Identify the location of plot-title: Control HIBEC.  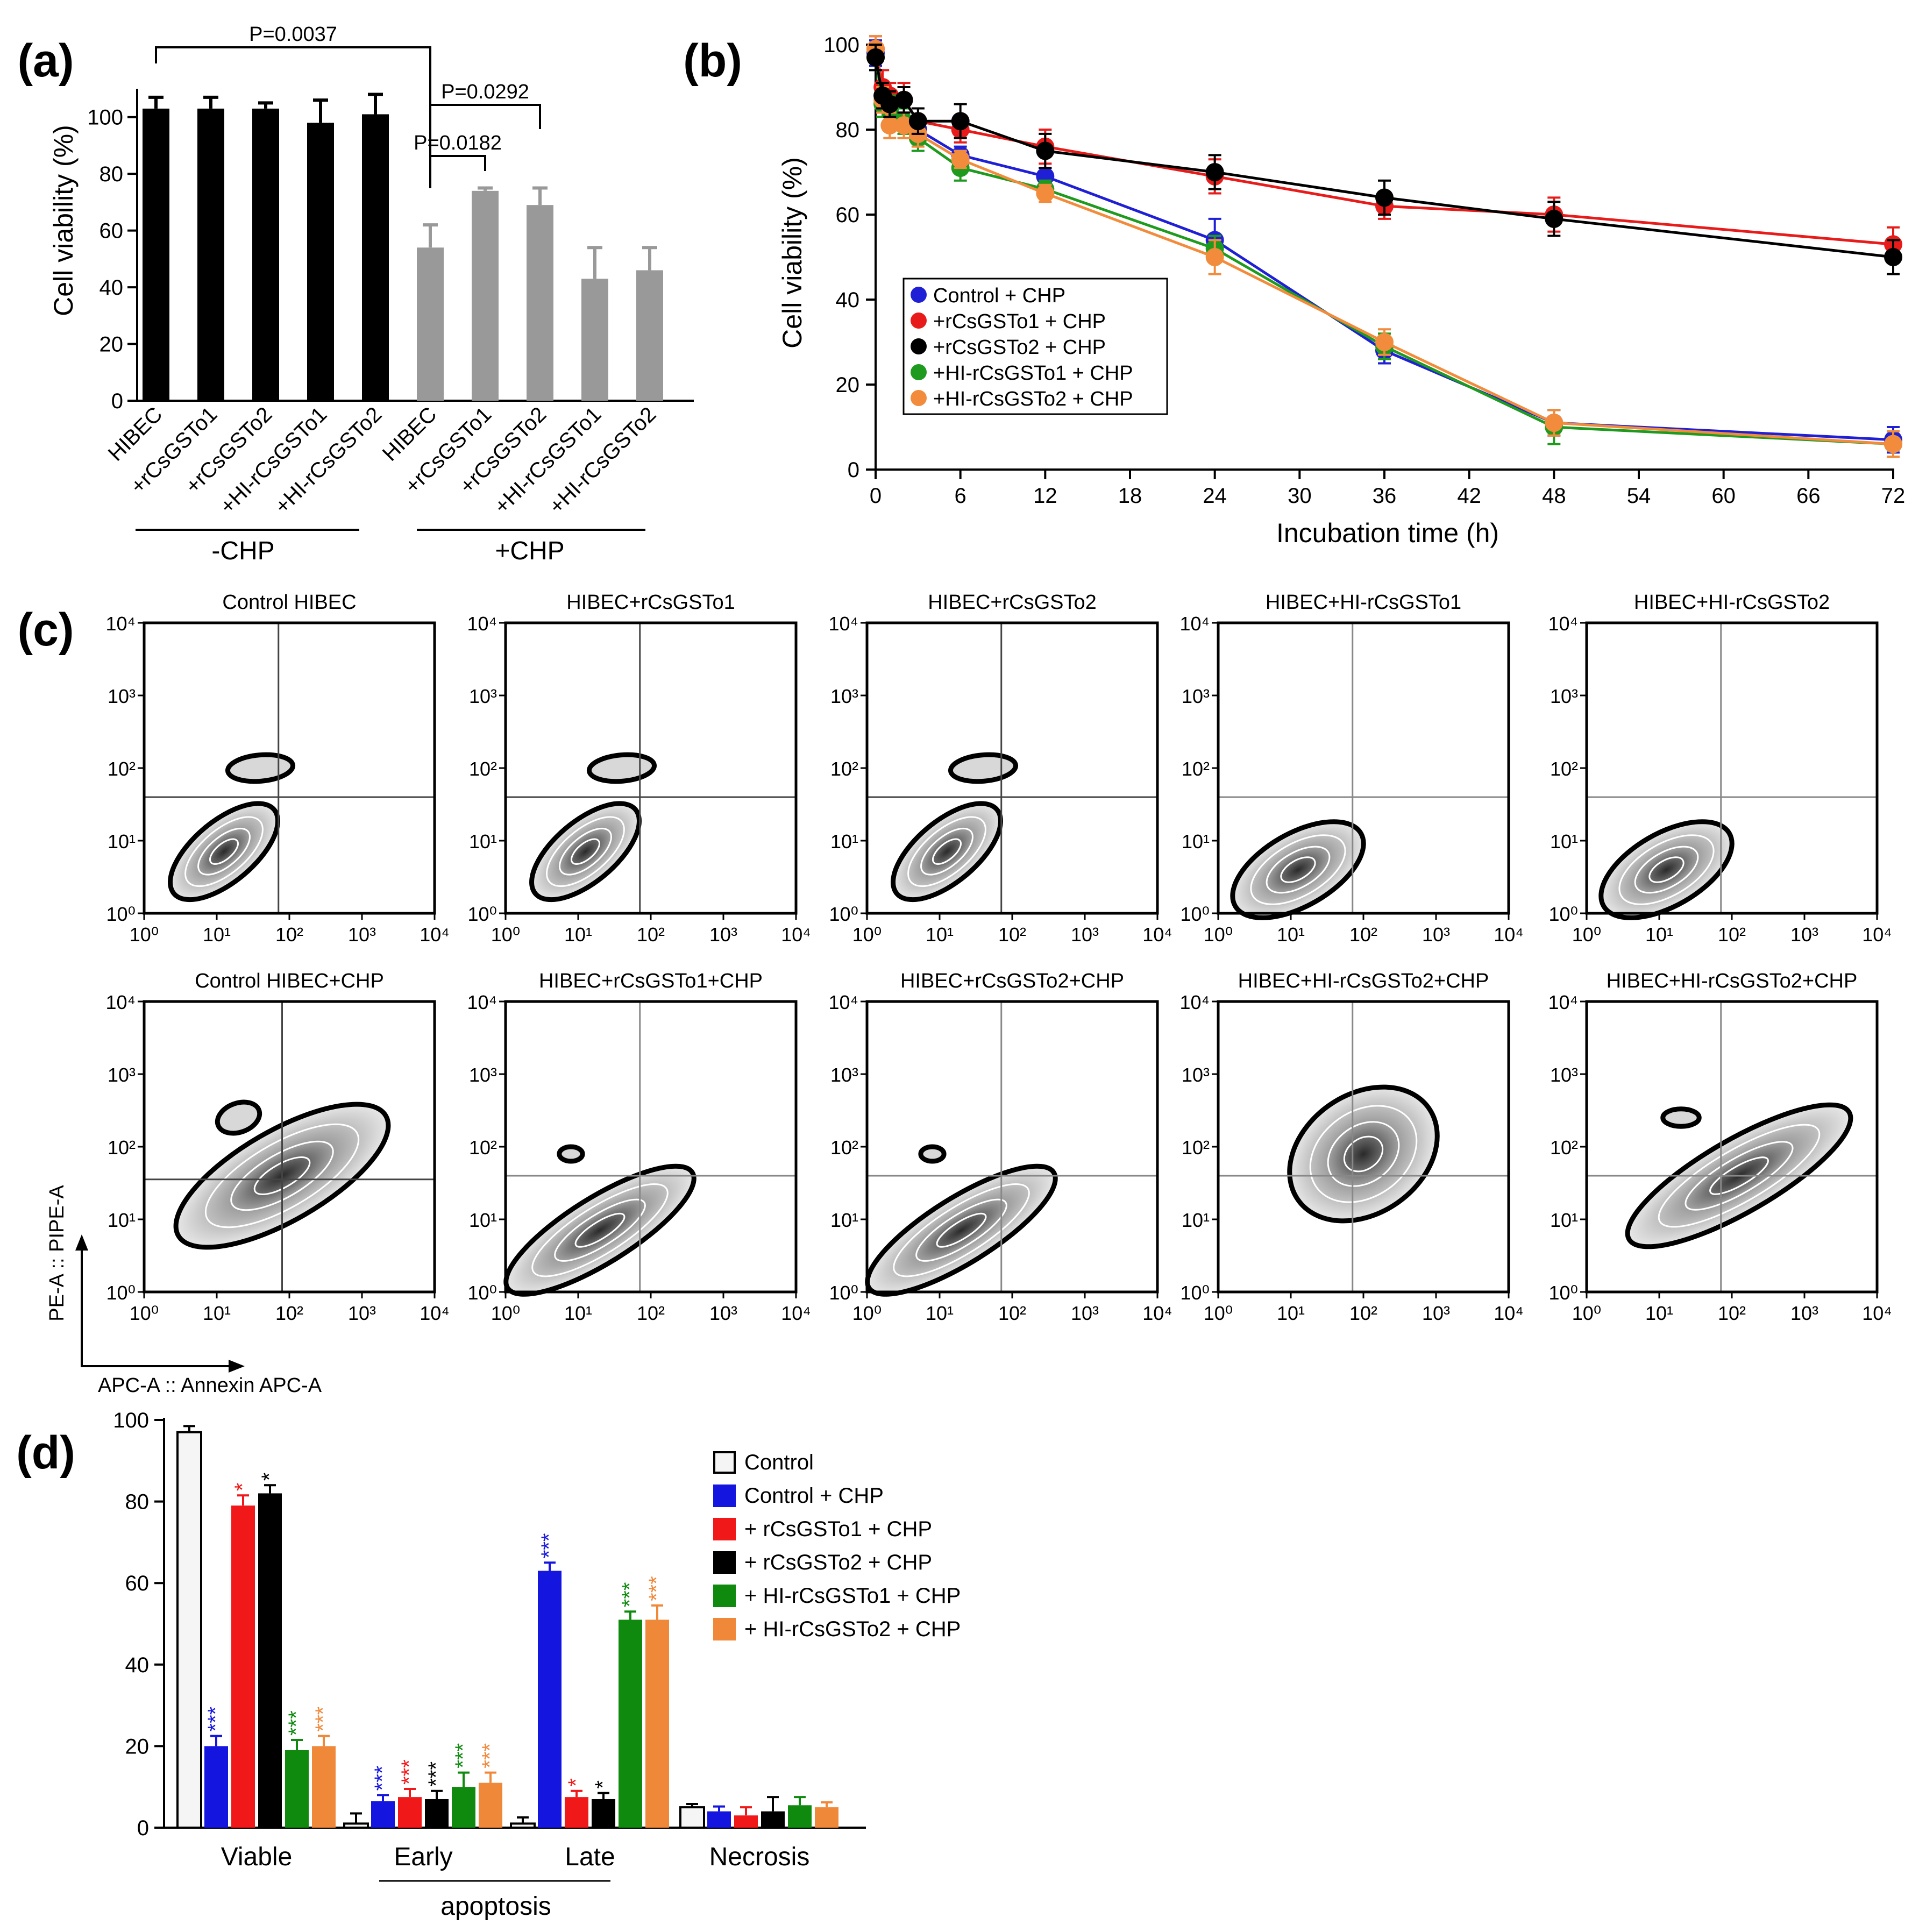
(289, 603).